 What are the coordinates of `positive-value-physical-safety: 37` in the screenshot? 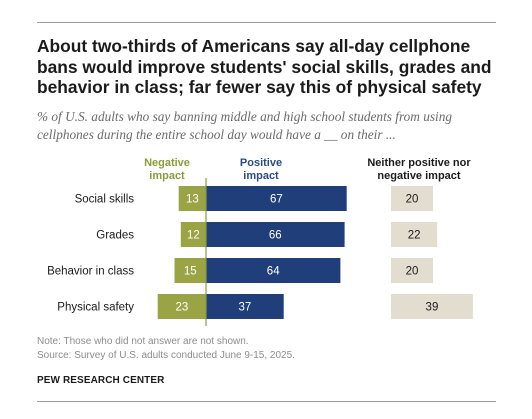 It's located at (244, 308).